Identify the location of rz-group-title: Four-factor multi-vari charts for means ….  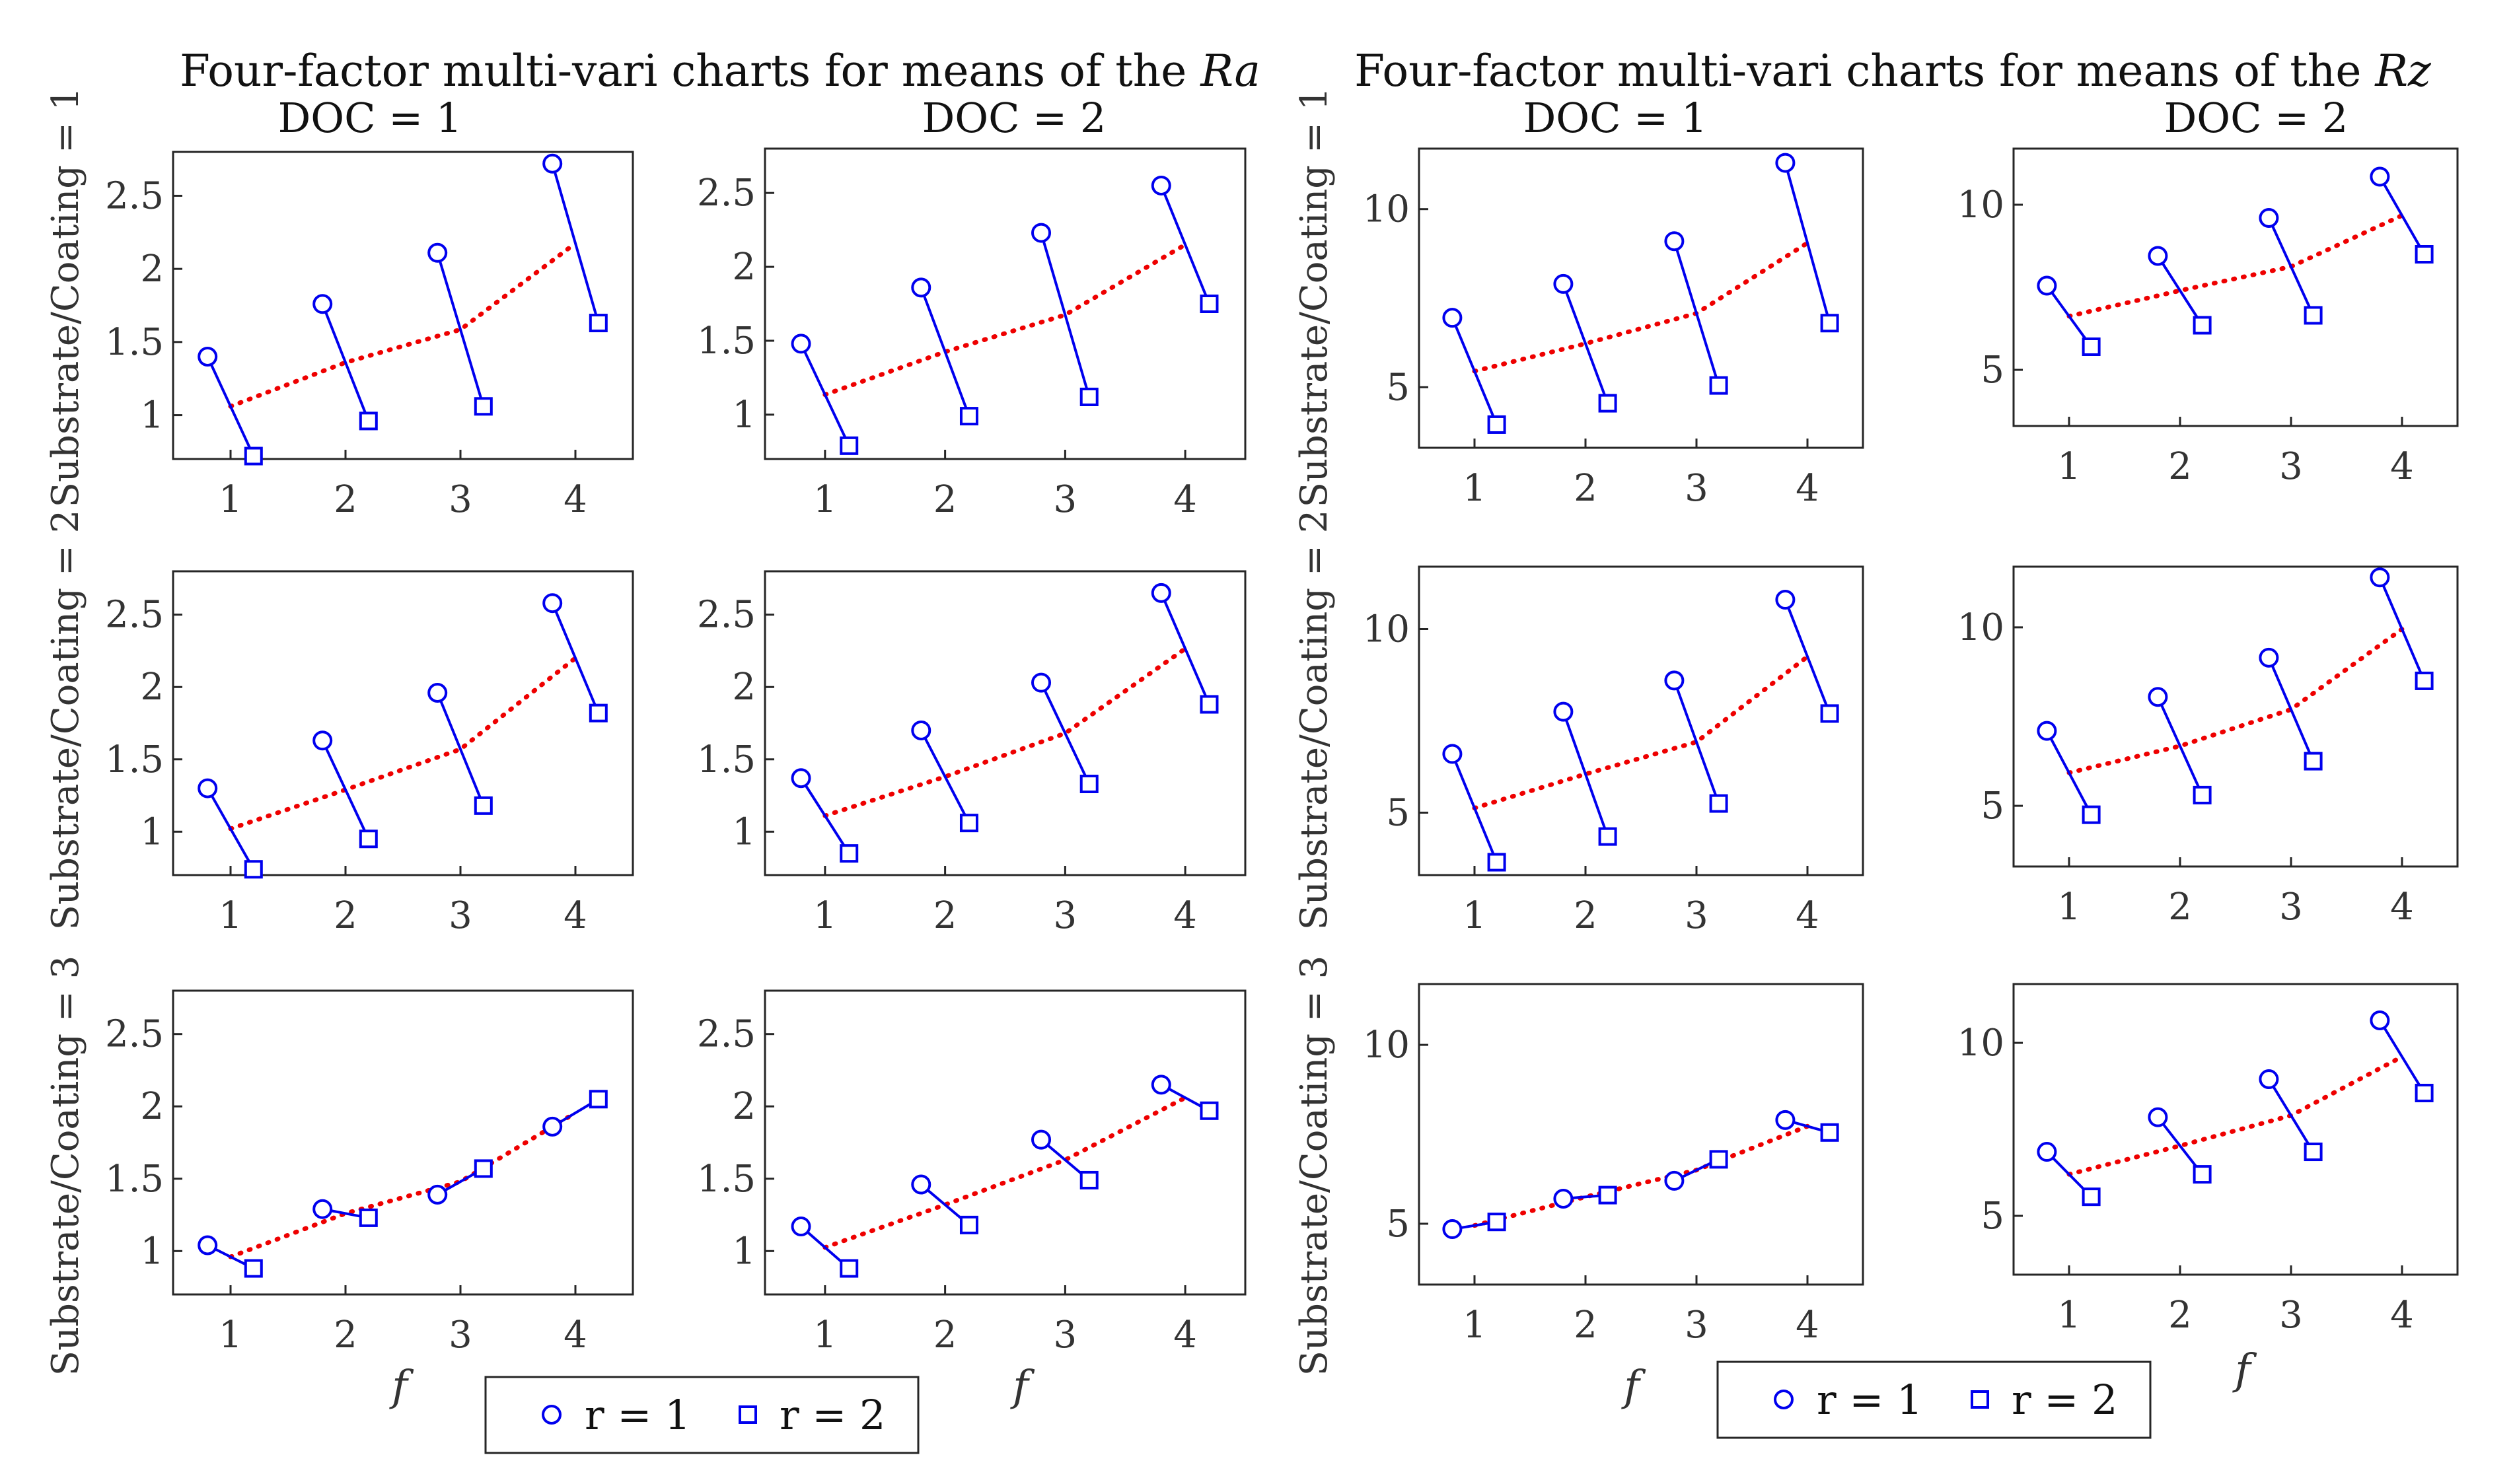
(1893, 71).